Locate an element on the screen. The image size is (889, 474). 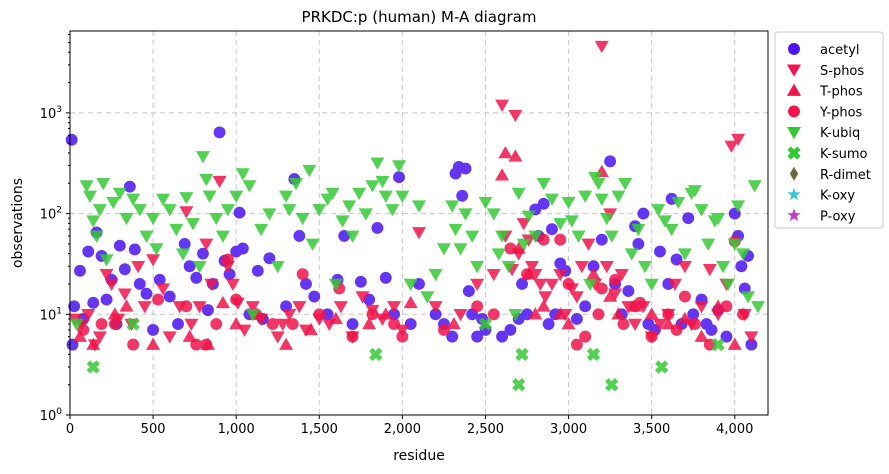
legend-label: acetyl is located at coordinates (840, 50).